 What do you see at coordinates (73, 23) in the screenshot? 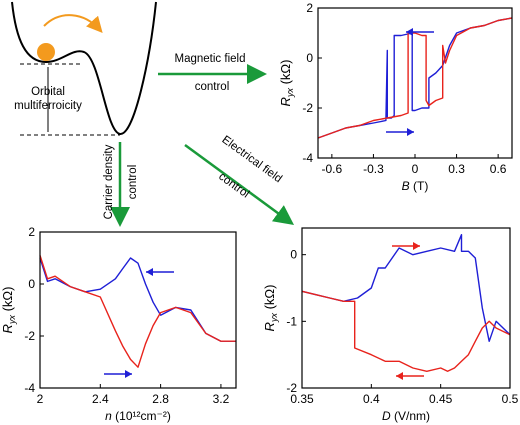
I see `hop-arrow` at bounding box center [73, 23].